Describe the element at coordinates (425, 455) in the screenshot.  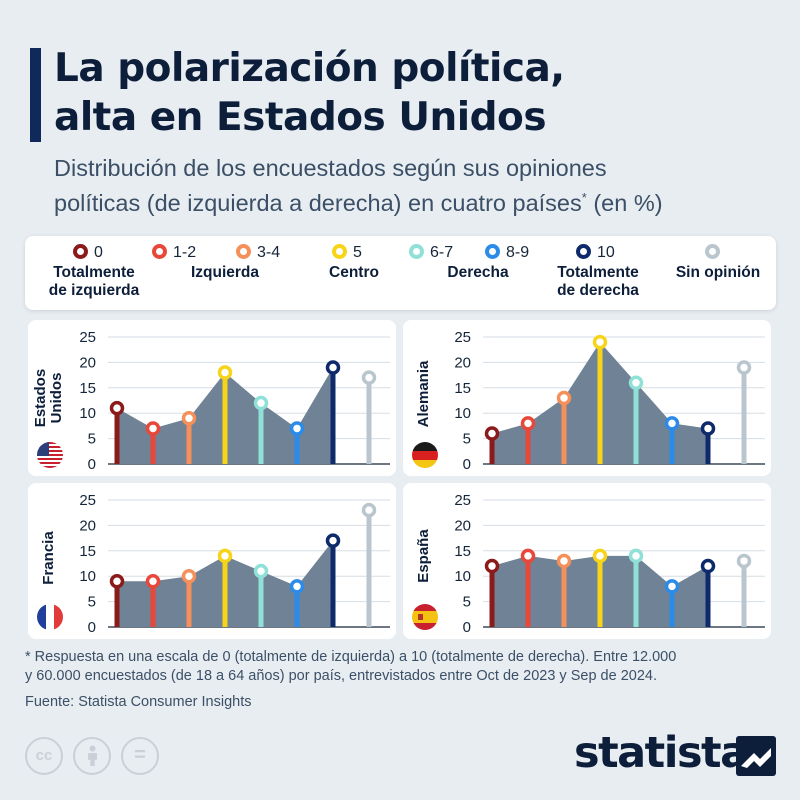
I see `de-flag-icon` at that location.